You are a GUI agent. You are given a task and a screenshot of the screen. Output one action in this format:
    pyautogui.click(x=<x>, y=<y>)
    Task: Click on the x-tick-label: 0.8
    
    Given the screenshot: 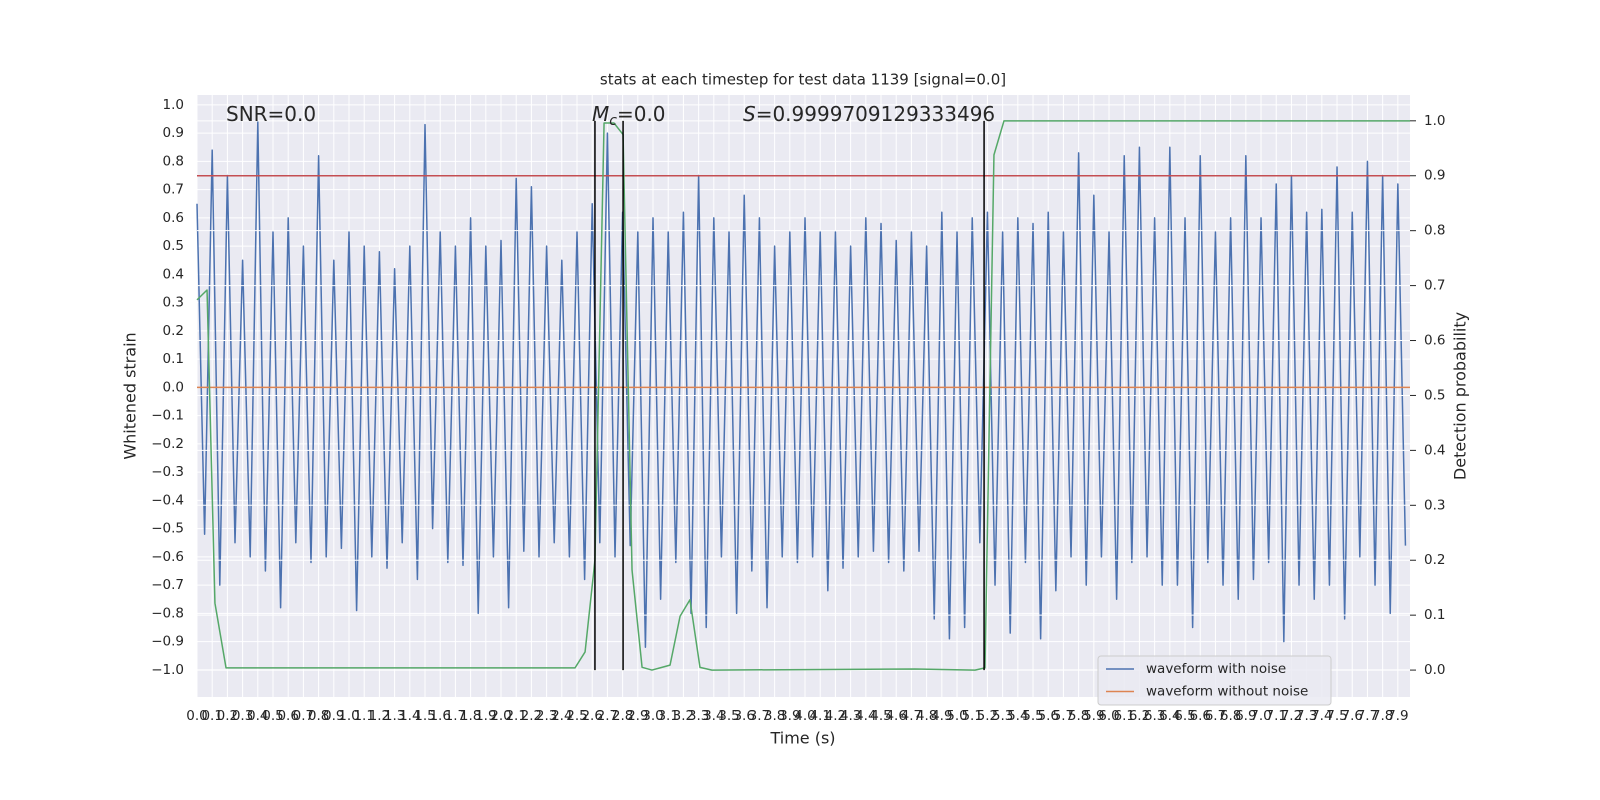 What is the action you would take?
    pyautogui.click(x=318, y=716)
    